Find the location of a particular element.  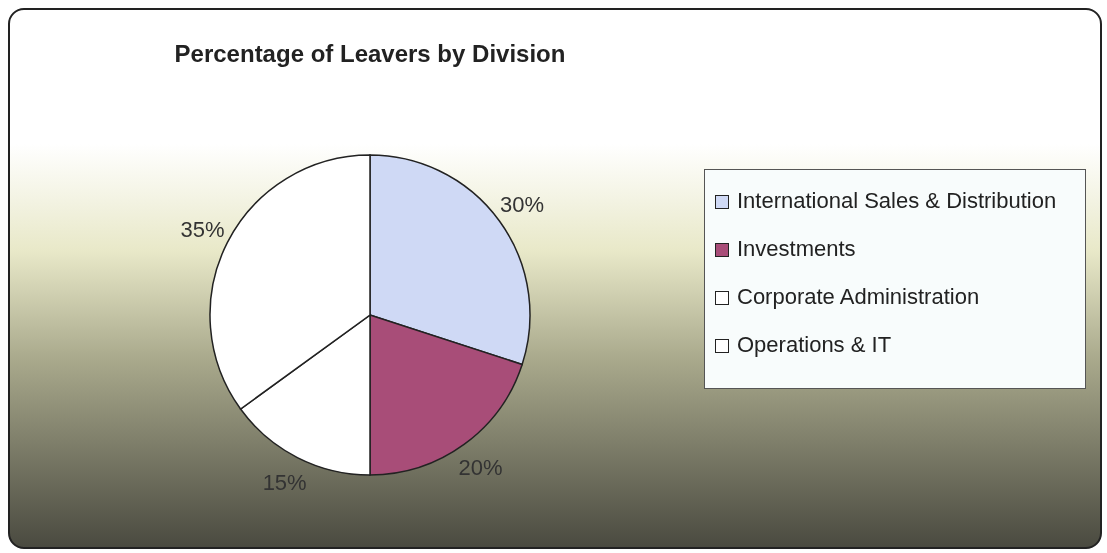

legend-label: Investments is located at coordinates (796, 248).